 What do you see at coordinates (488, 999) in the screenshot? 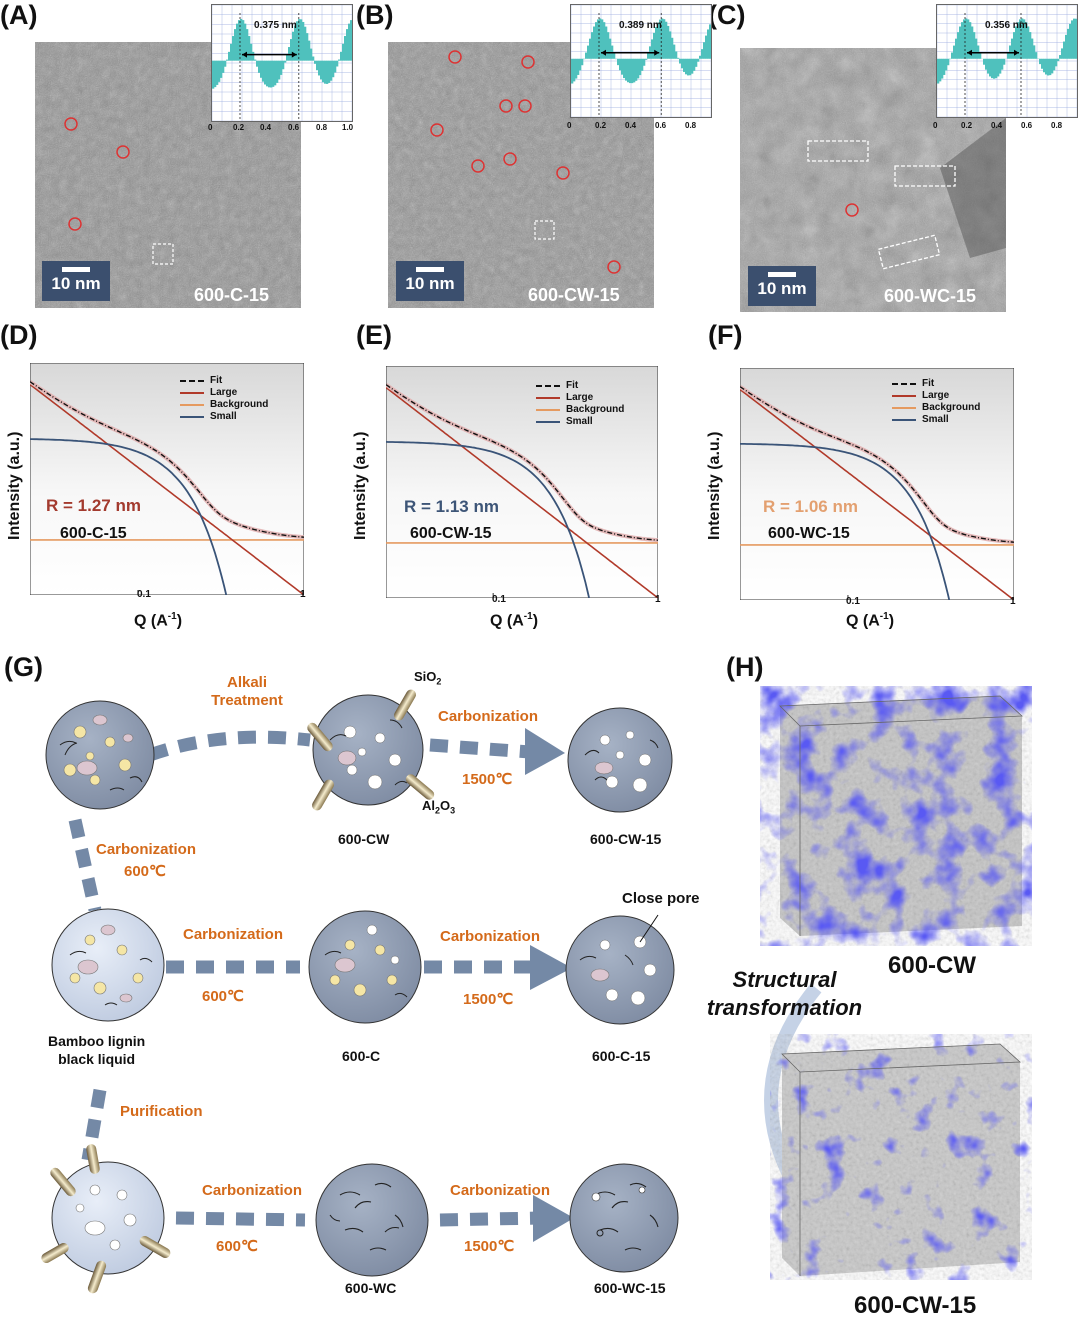
I see `temp-label-4: 1500℃` at bounding box center [488, 999].